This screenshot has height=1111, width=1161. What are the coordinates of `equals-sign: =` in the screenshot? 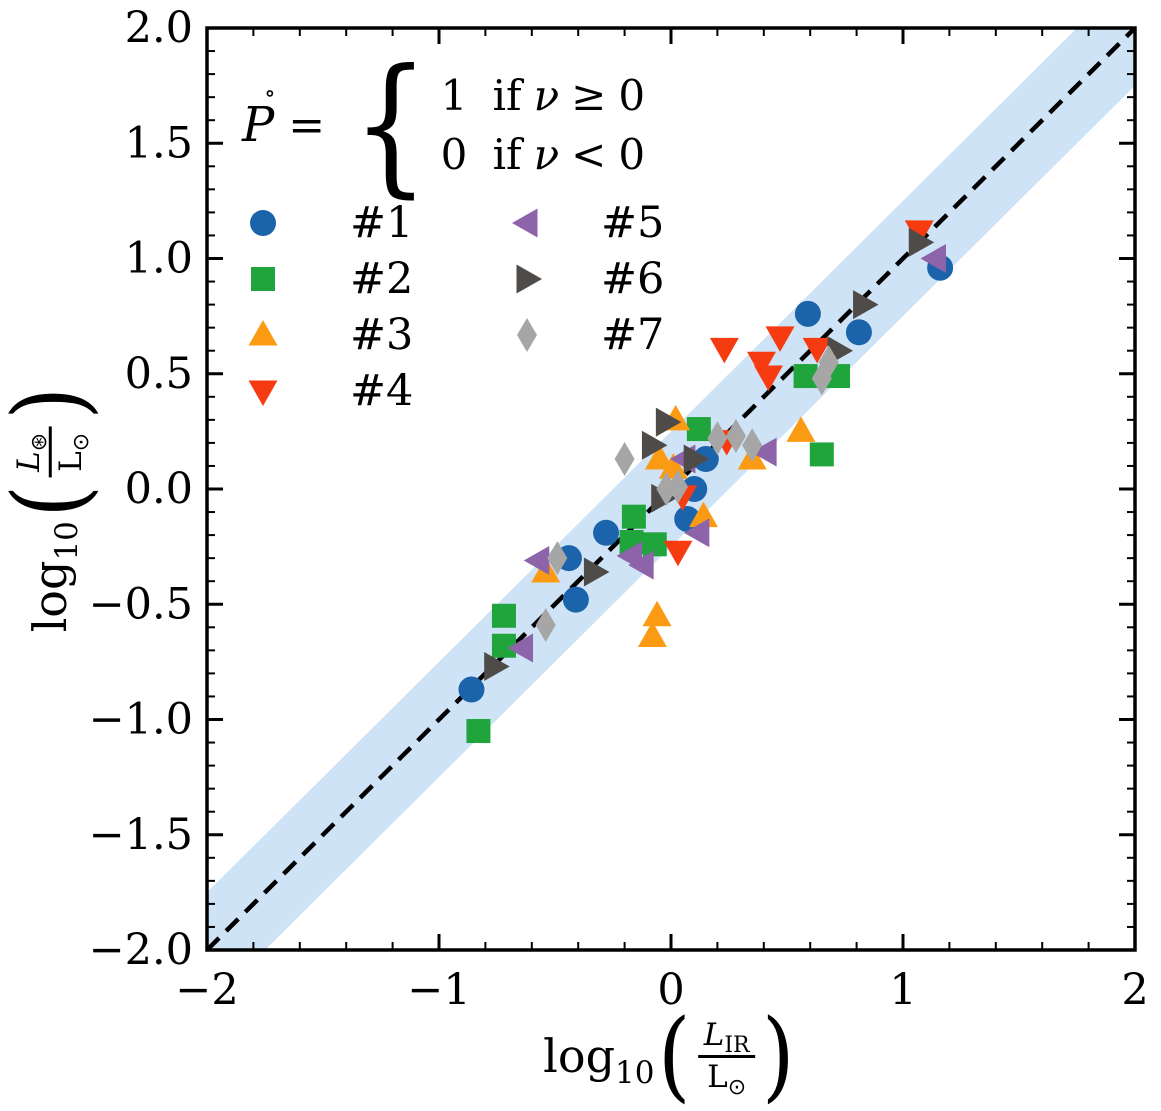 It's located at (307, 125).